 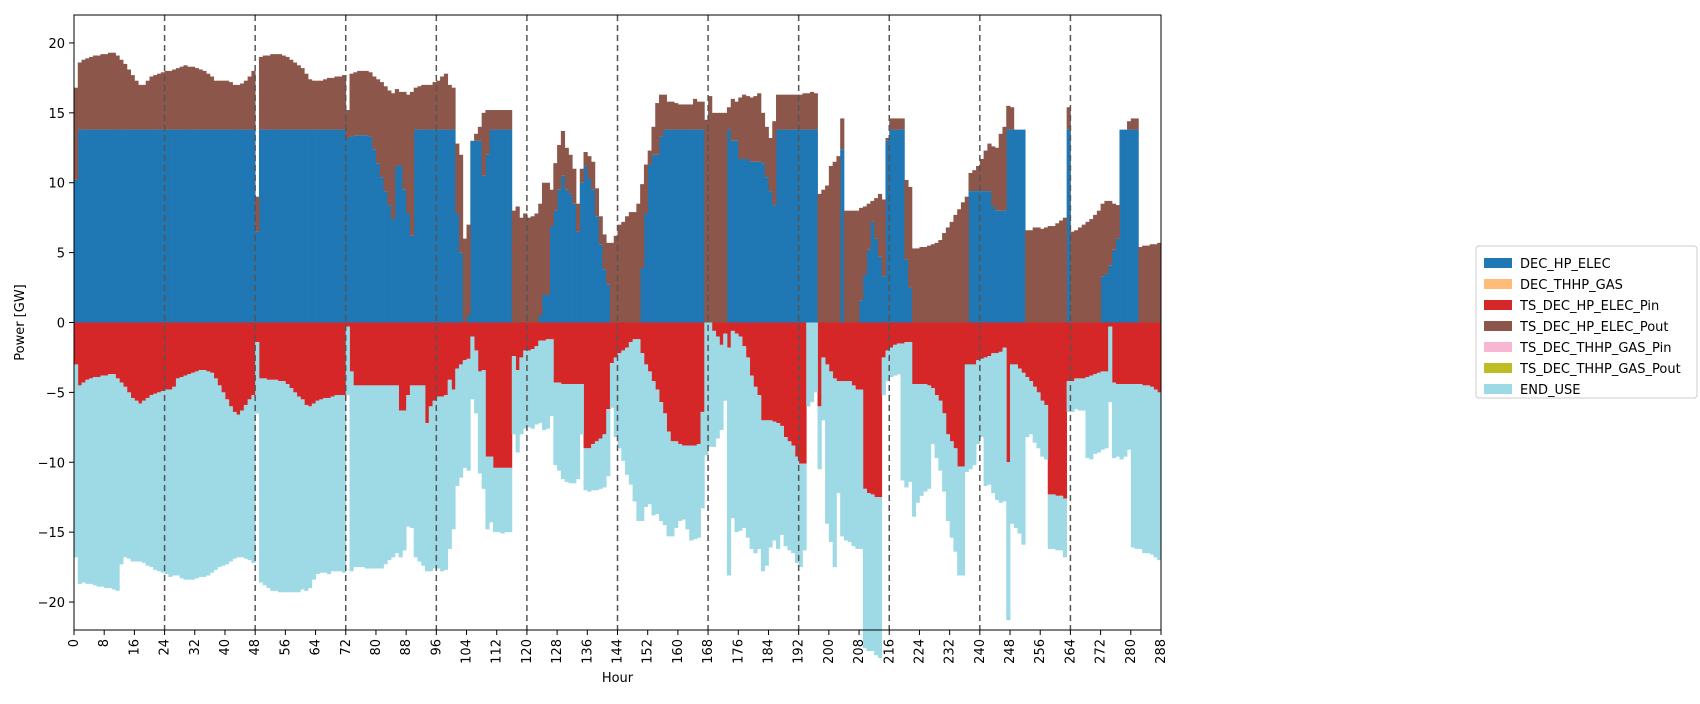 I want to click on legend-box, so click(x=1586, y=322).